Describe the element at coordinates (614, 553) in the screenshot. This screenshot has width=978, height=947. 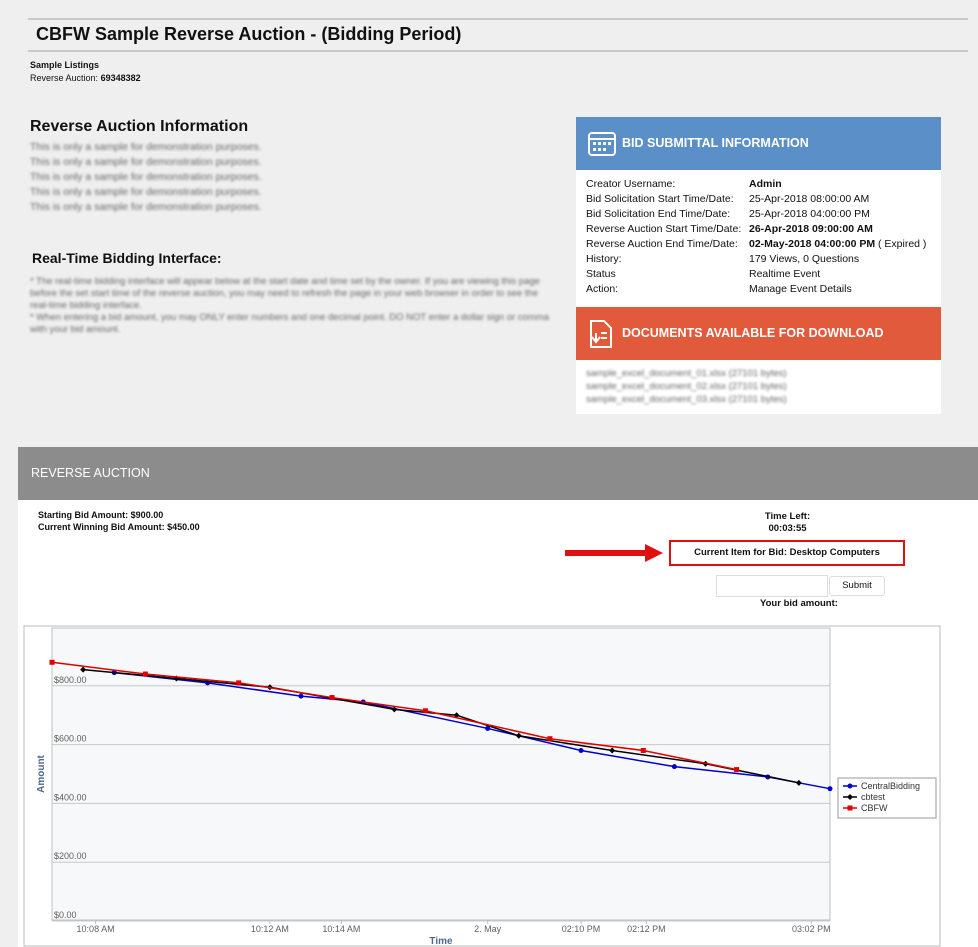
I see `red-arrow` at that location.